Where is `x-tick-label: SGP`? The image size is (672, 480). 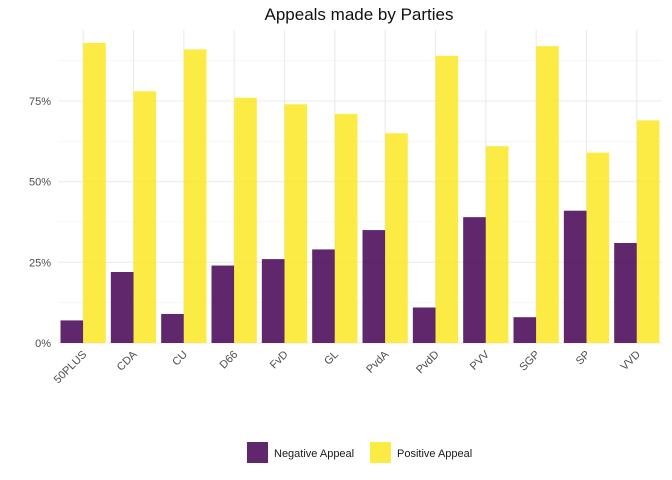
x-tick-label: SGP is located at coordinates (529, 361).